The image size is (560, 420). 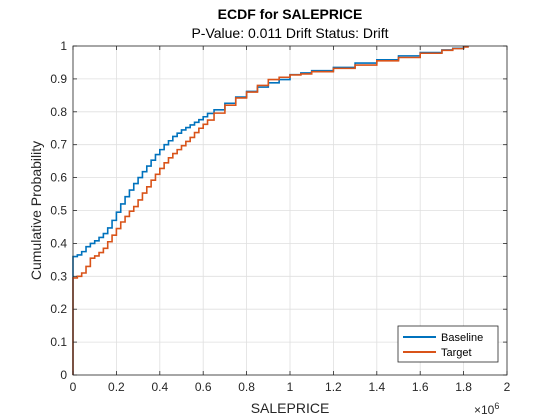 I want to click on legend-box, so click(x=448, y=344).